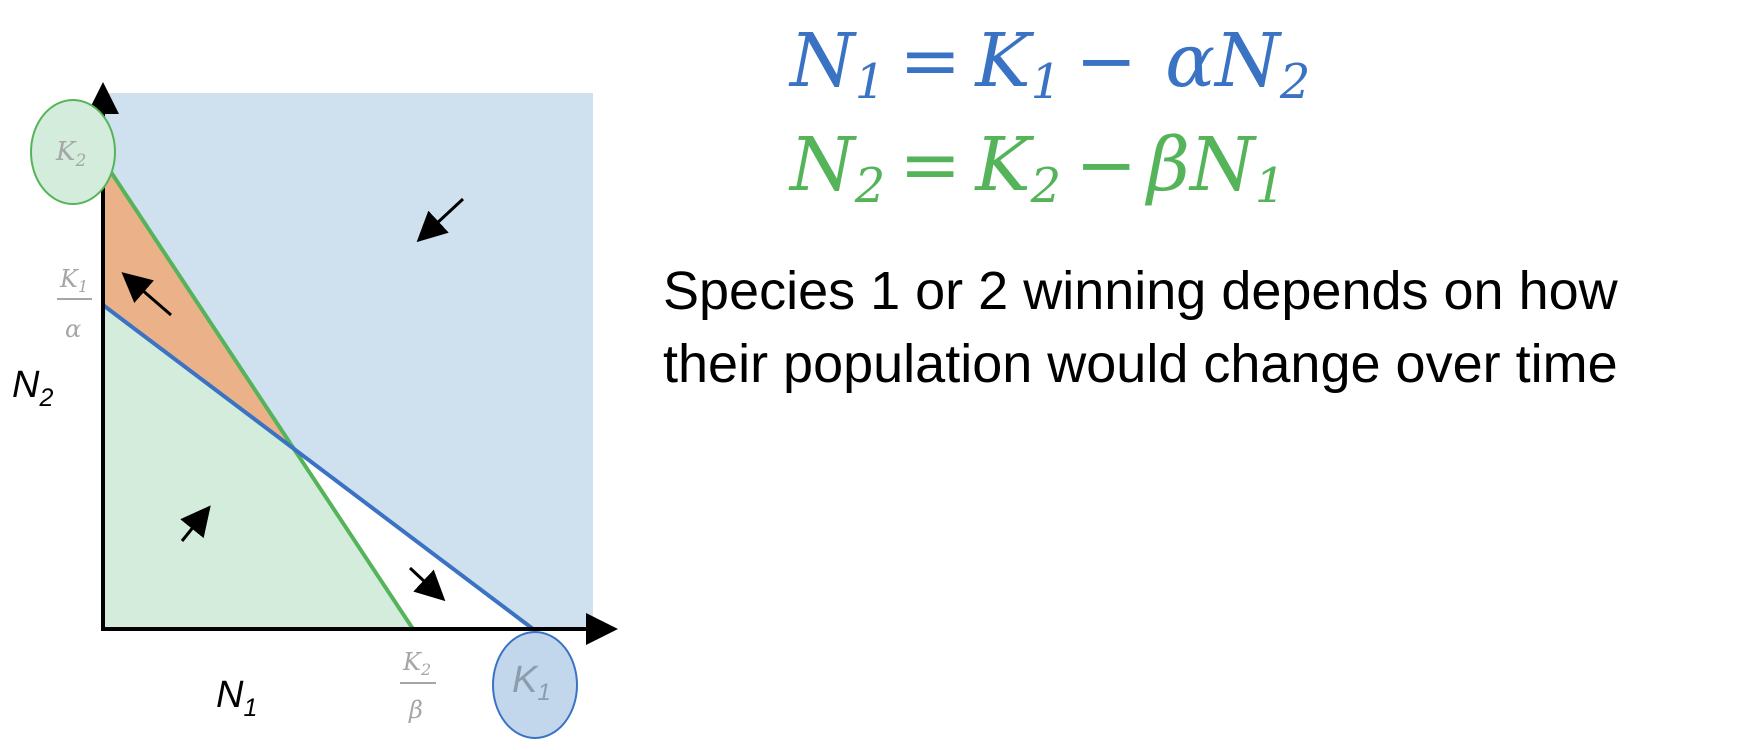  Describe the element at coordinates (1141, 291) in the screenshot. I see `caption-line-1: Species 1 or 2 winning depends on how` at that location.